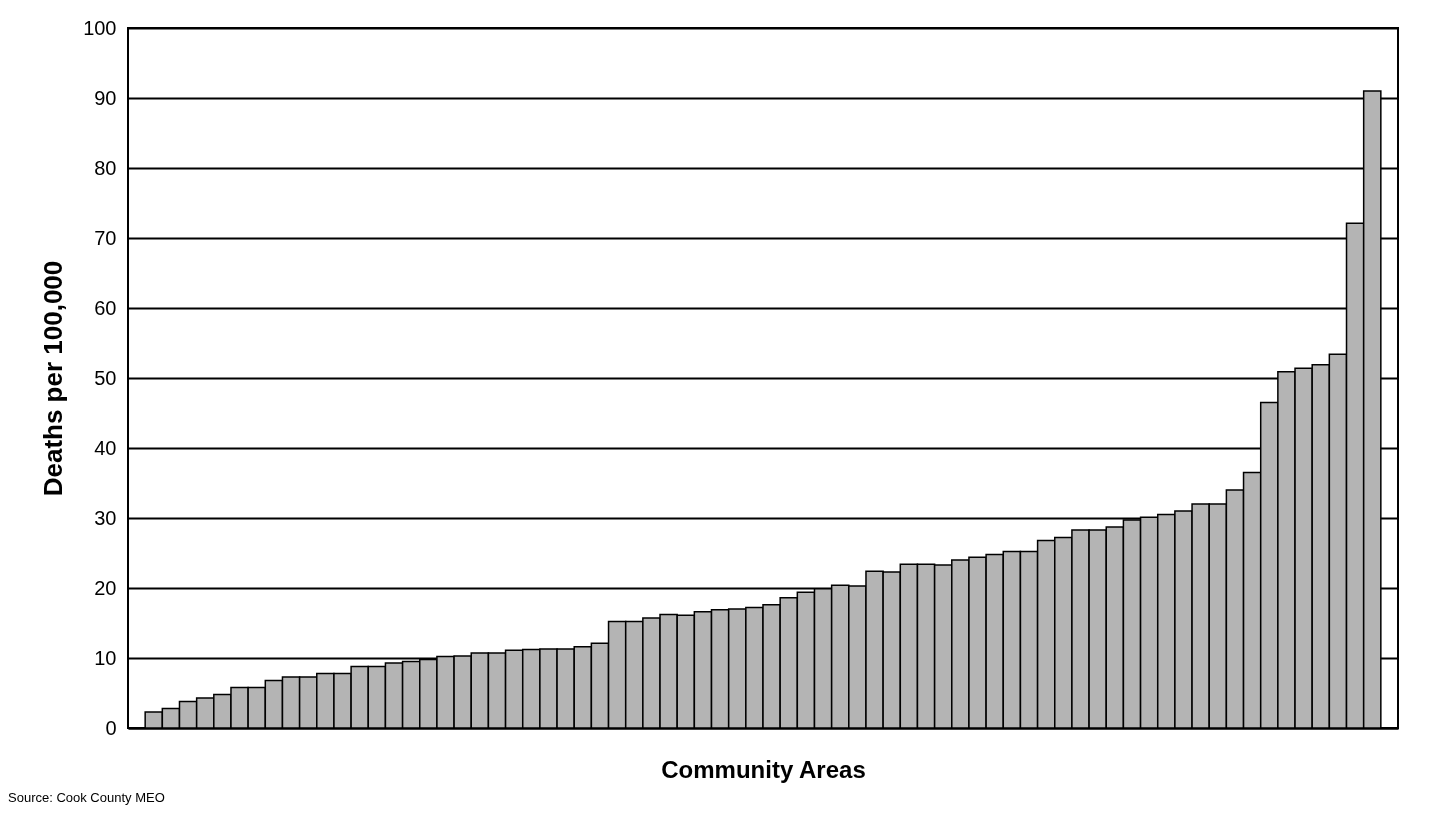  I want to click on y-tick-label: 30, so click(105, 517).